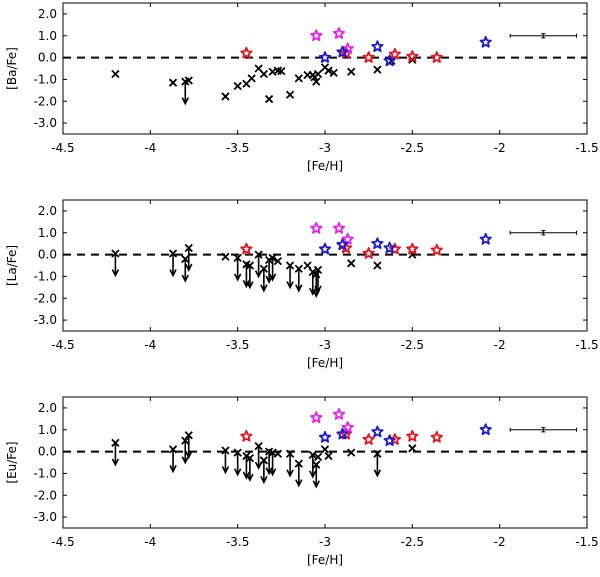 This screenshot has height=577, width=600. I want to click on y-axis-label: [La/Fe], so click(12, 265).